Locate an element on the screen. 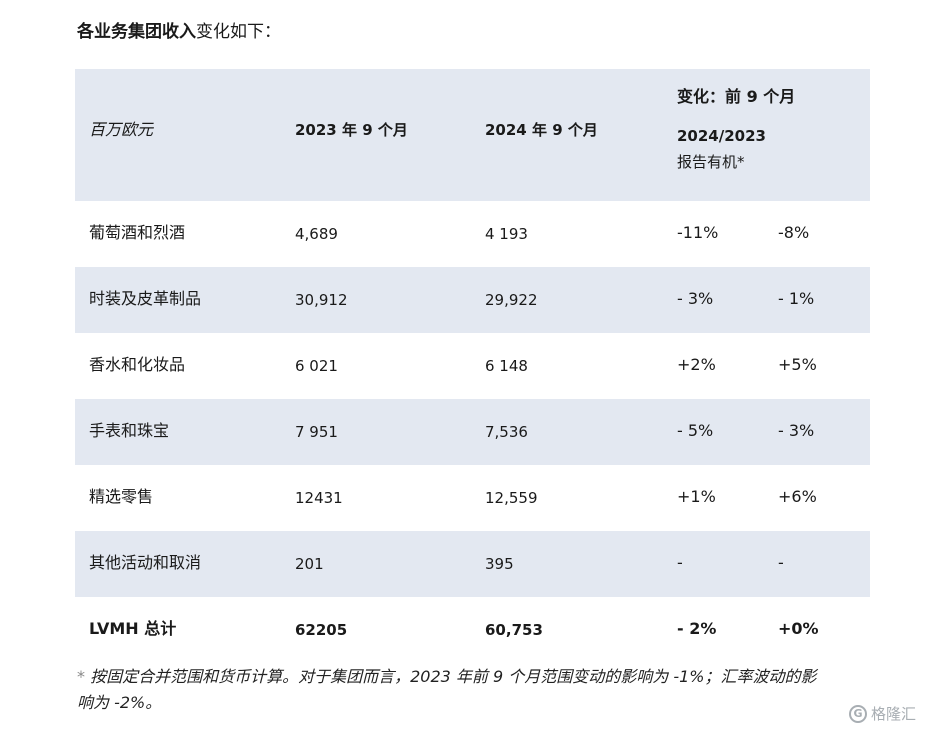  watermark: G 格隆汇 is located at coordinates (882, 713).